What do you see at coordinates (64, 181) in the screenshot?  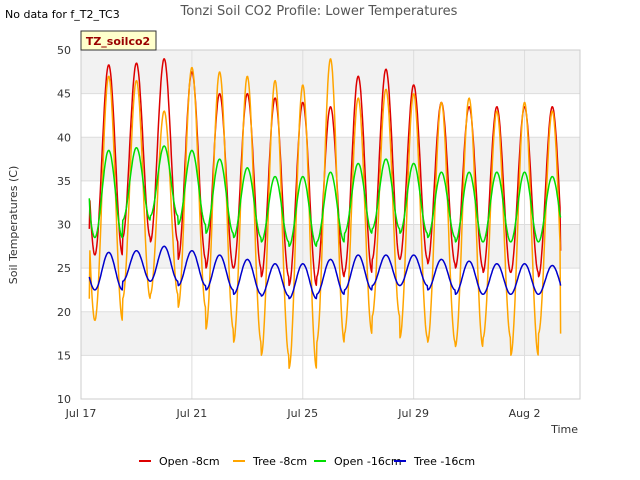 I see `y-tick-label: 35` at bounding box center [64, 181].